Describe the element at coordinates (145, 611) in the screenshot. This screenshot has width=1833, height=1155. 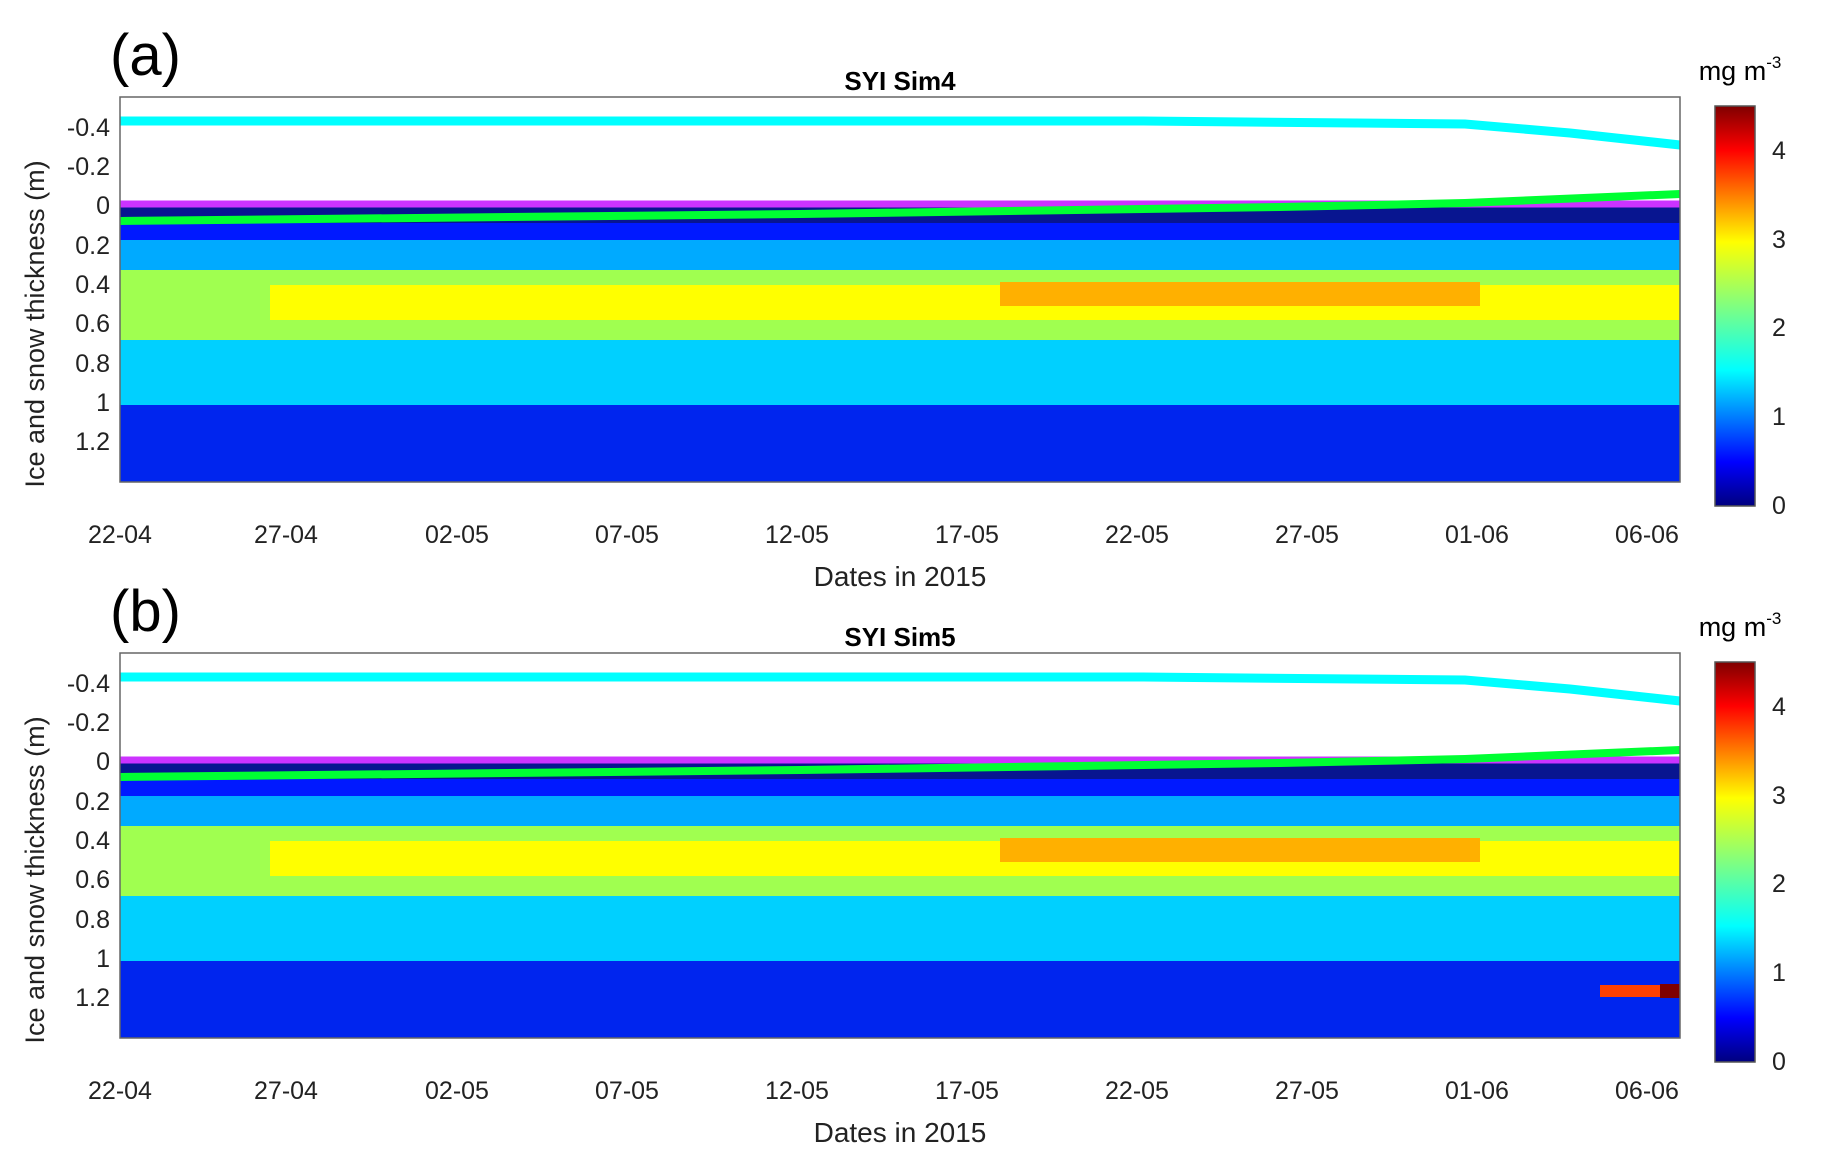
I see `panel-label: (b)` at that location.